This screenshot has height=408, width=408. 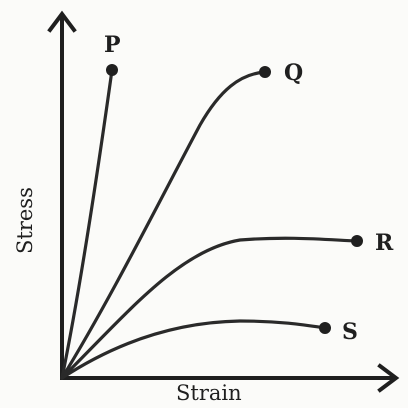 What do you see at coordinates (265, 72) in the screenshot?
I see `curve-q-endpoint` at bounding box center [265, 72].